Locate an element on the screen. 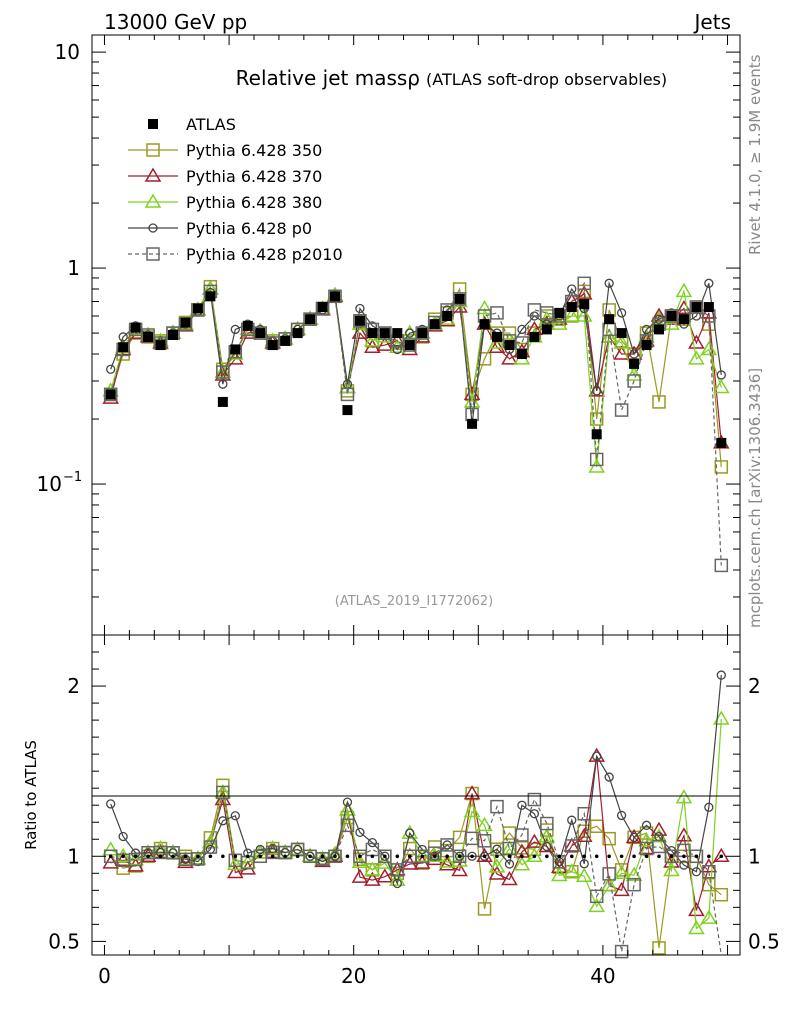 This screenshot has width=786, height=1028. legend-entry-pythia-6-428-p0: Pythia 6.428 p0 is located at coordinates (220, 228).